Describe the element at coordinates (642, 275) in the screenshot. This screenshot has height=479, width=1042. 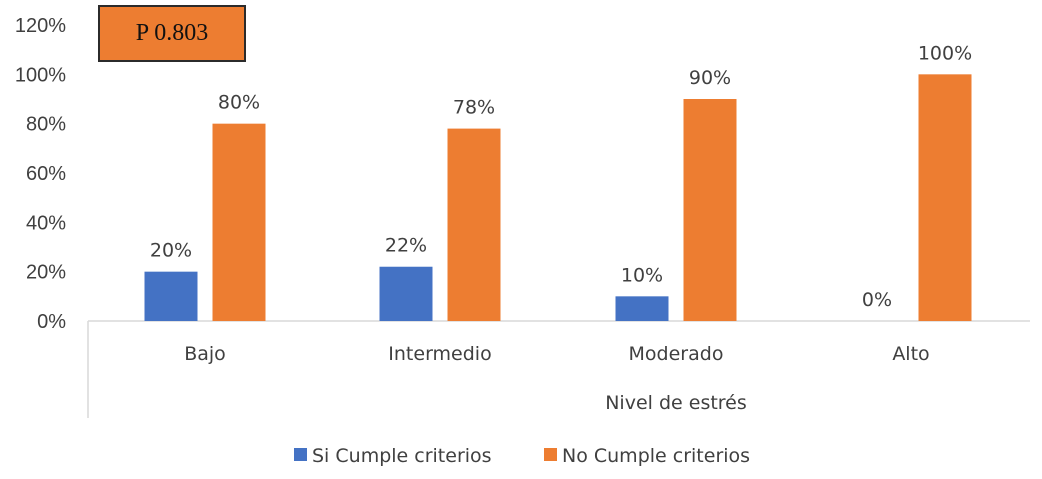
I see `data-label: 10%` at that location.